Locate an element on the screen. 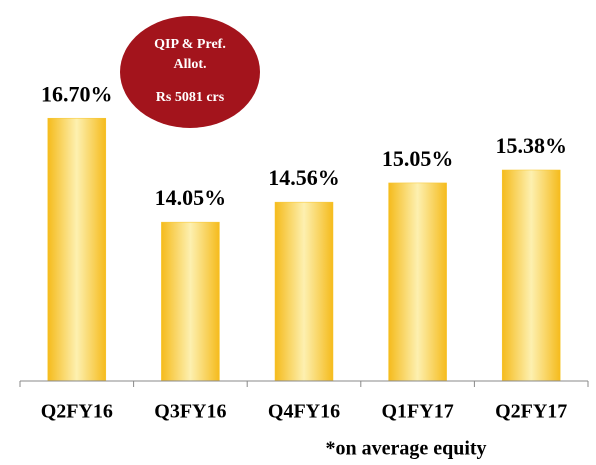 The height and width of the screenshot is (465, 596). value-label: 15.38% is located at coordinates (531, 145).